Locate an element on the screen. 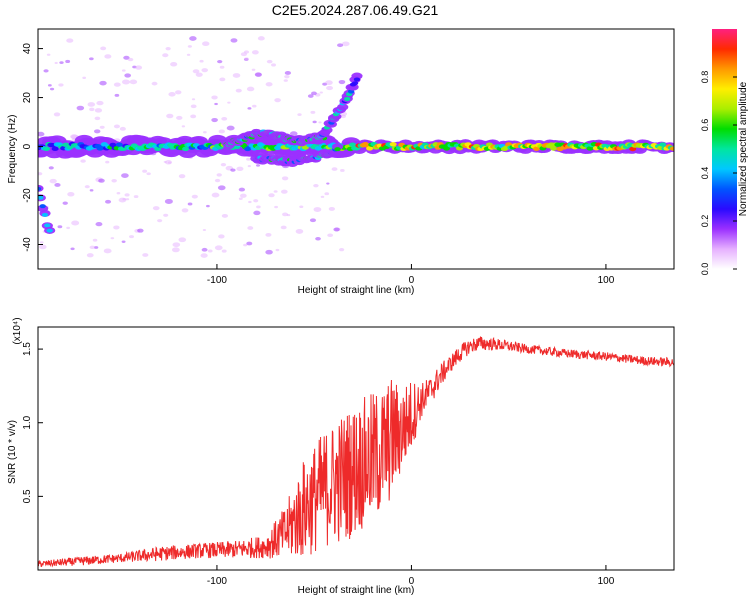 Image resolution: width=750 pixels, height=600 pixels. spectrogram-x-tick-label: 0 is located at coordinates (412, 280).